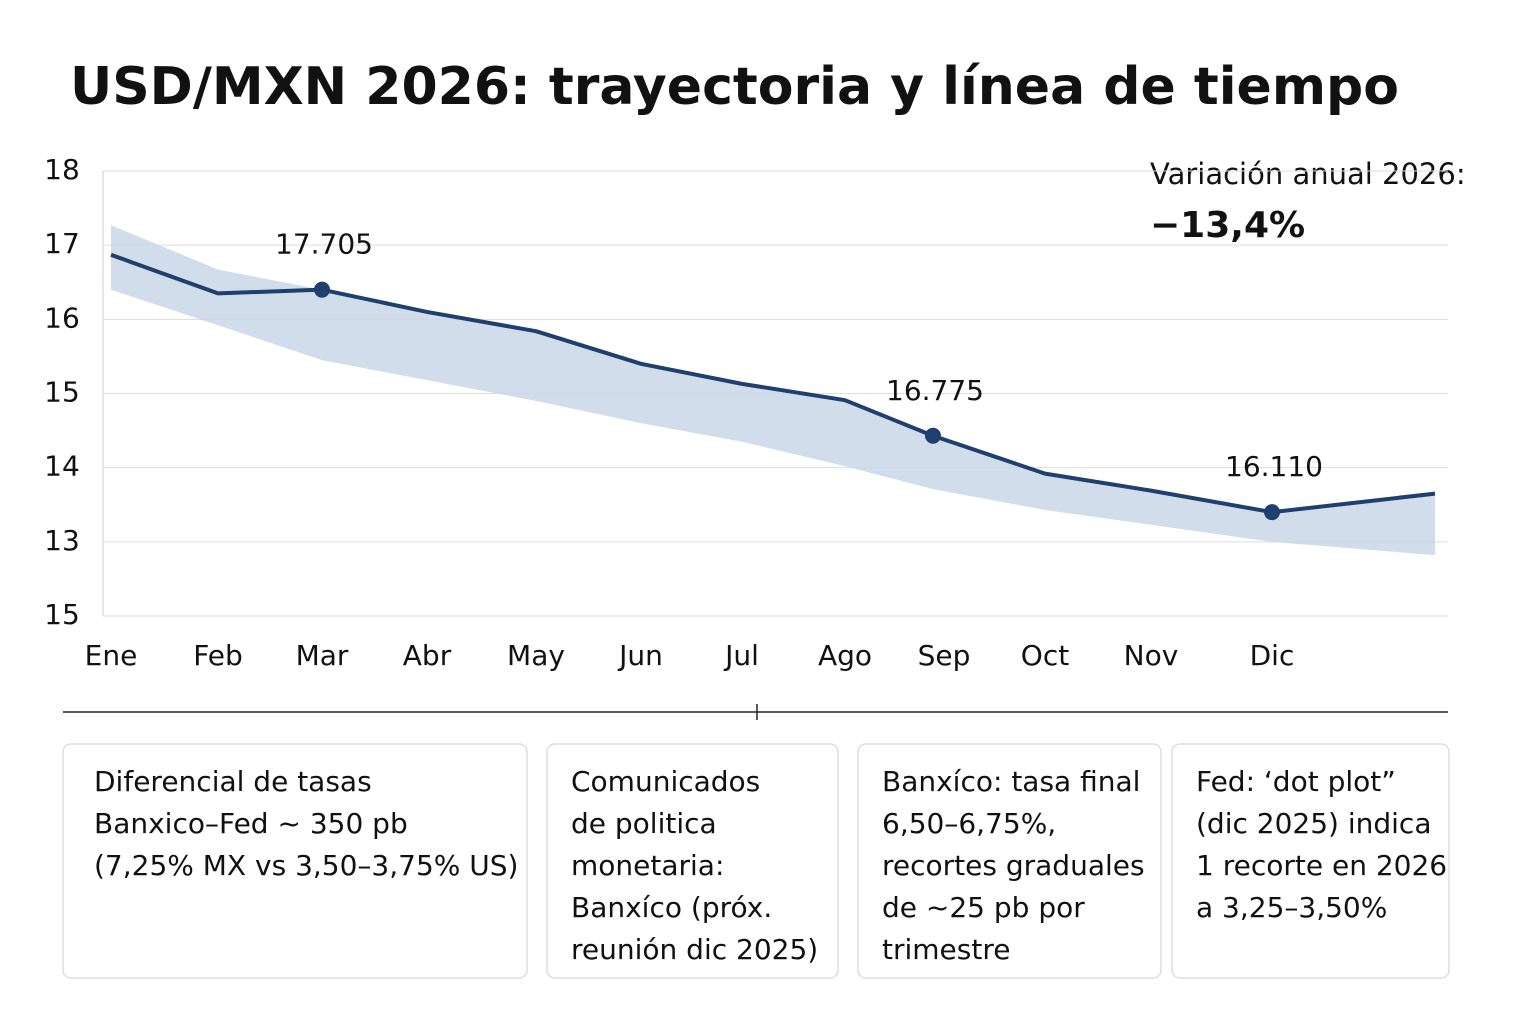 This screenshot has height=1024, width=1536. Describe the element at coordinates (536, 655) in the screenshot. I see `x-tick-label: May` at that location.